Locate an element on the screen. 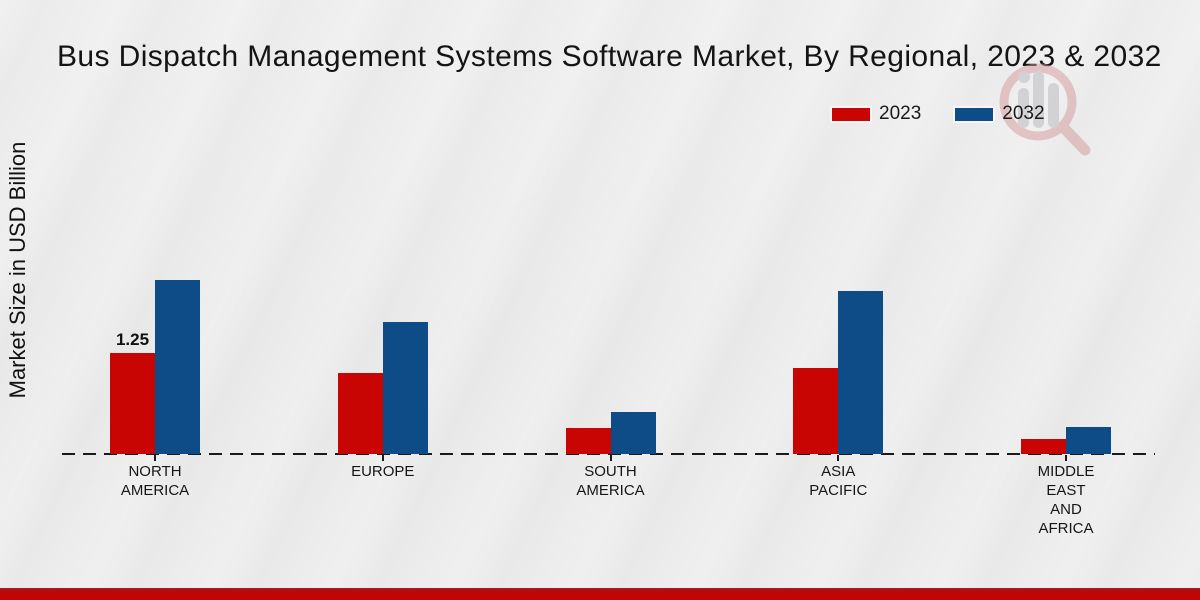 The image size is (1200, 600). legend-swatch-2023 is located at coordinates (851, 114).